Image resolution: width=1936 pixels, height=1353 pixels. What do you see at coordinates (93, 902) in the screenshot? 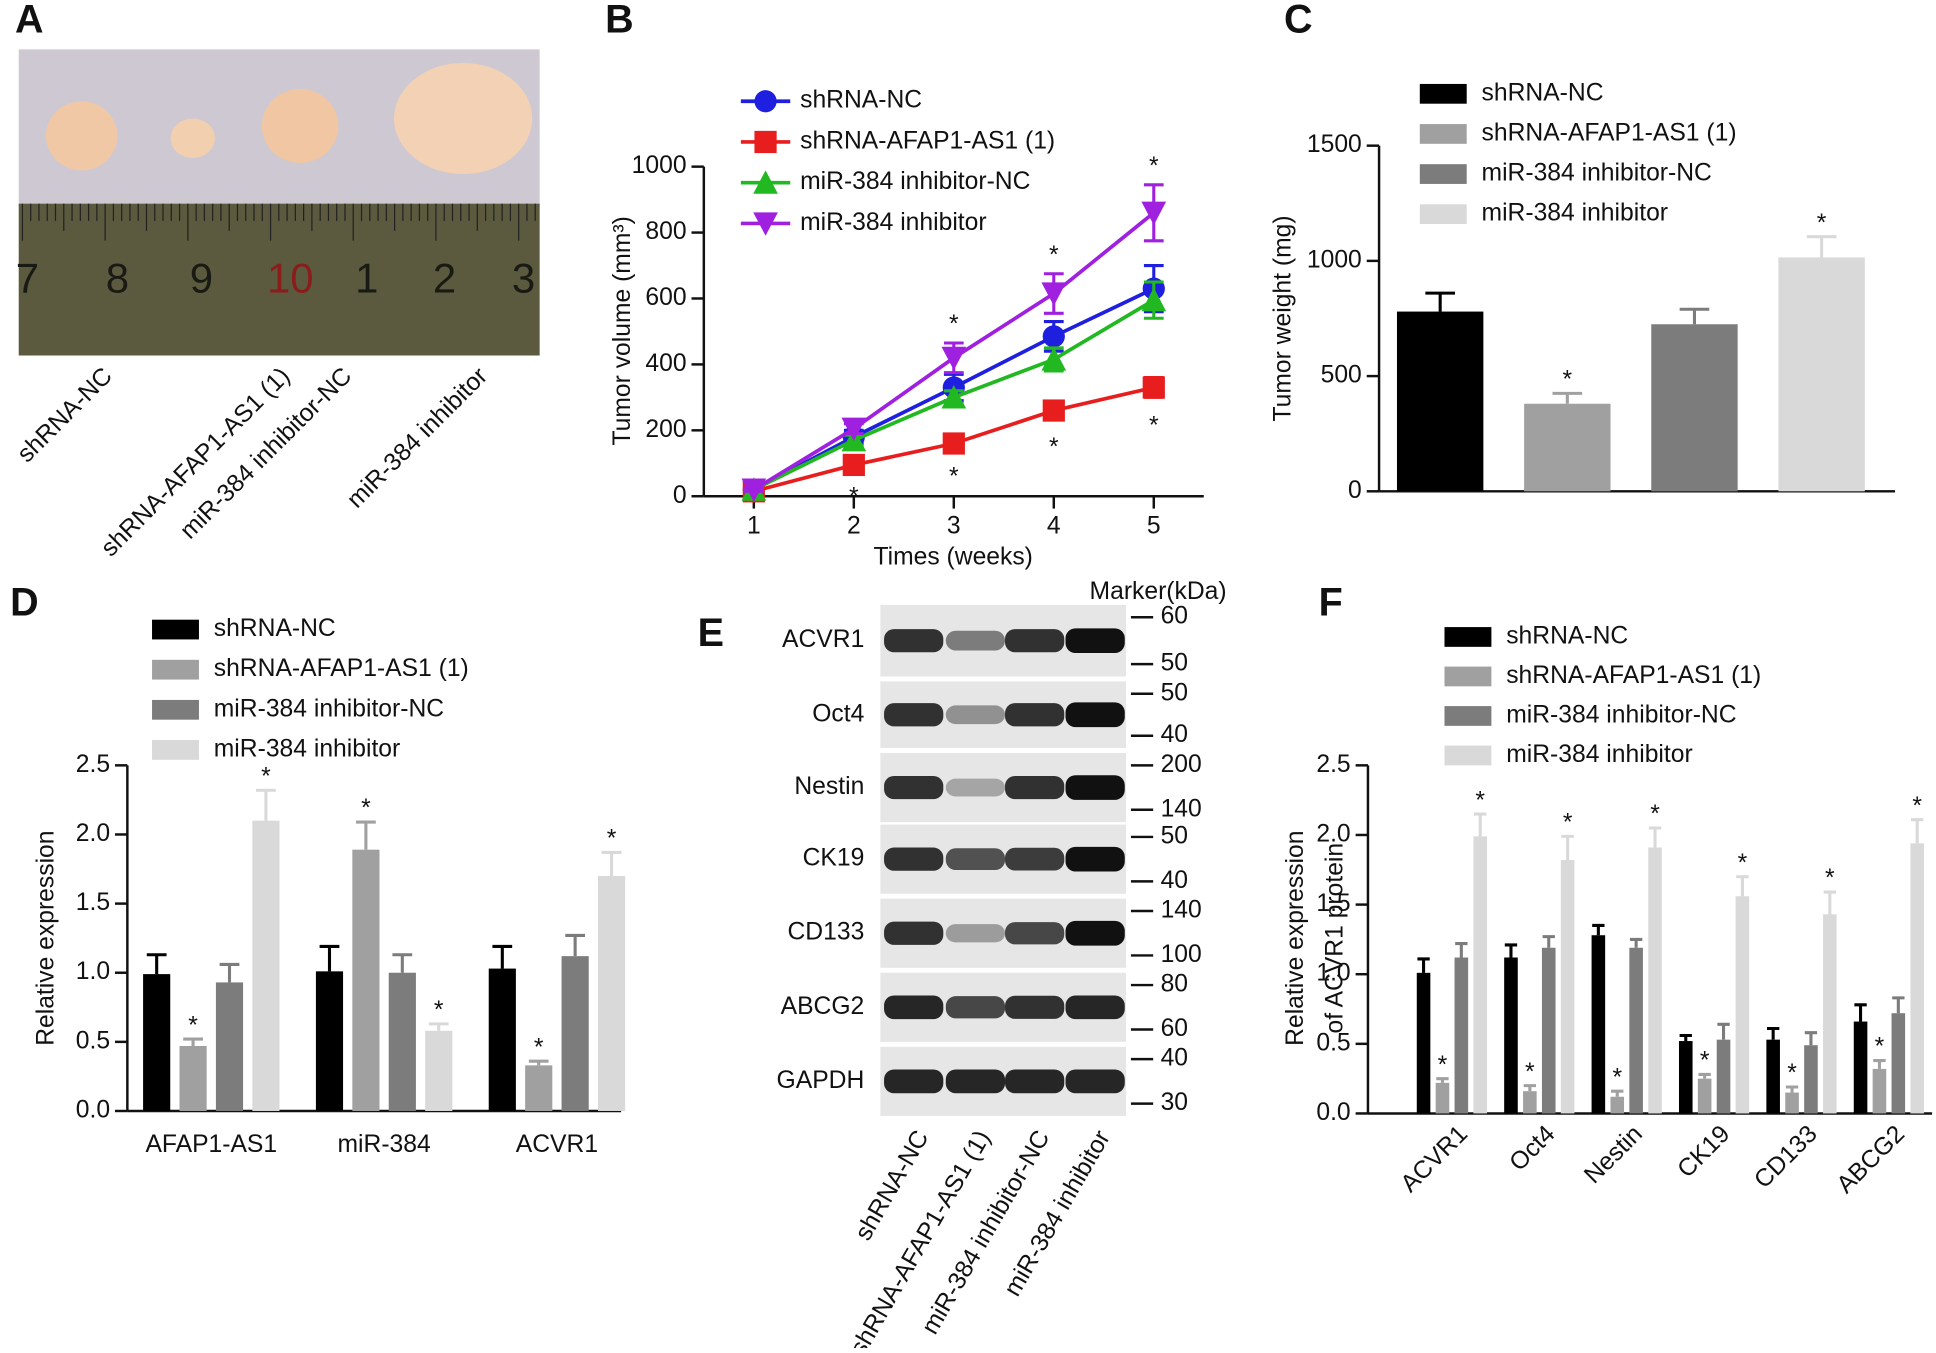
I see `y-tick-label: 1.5` at bounding box center [93, 902].